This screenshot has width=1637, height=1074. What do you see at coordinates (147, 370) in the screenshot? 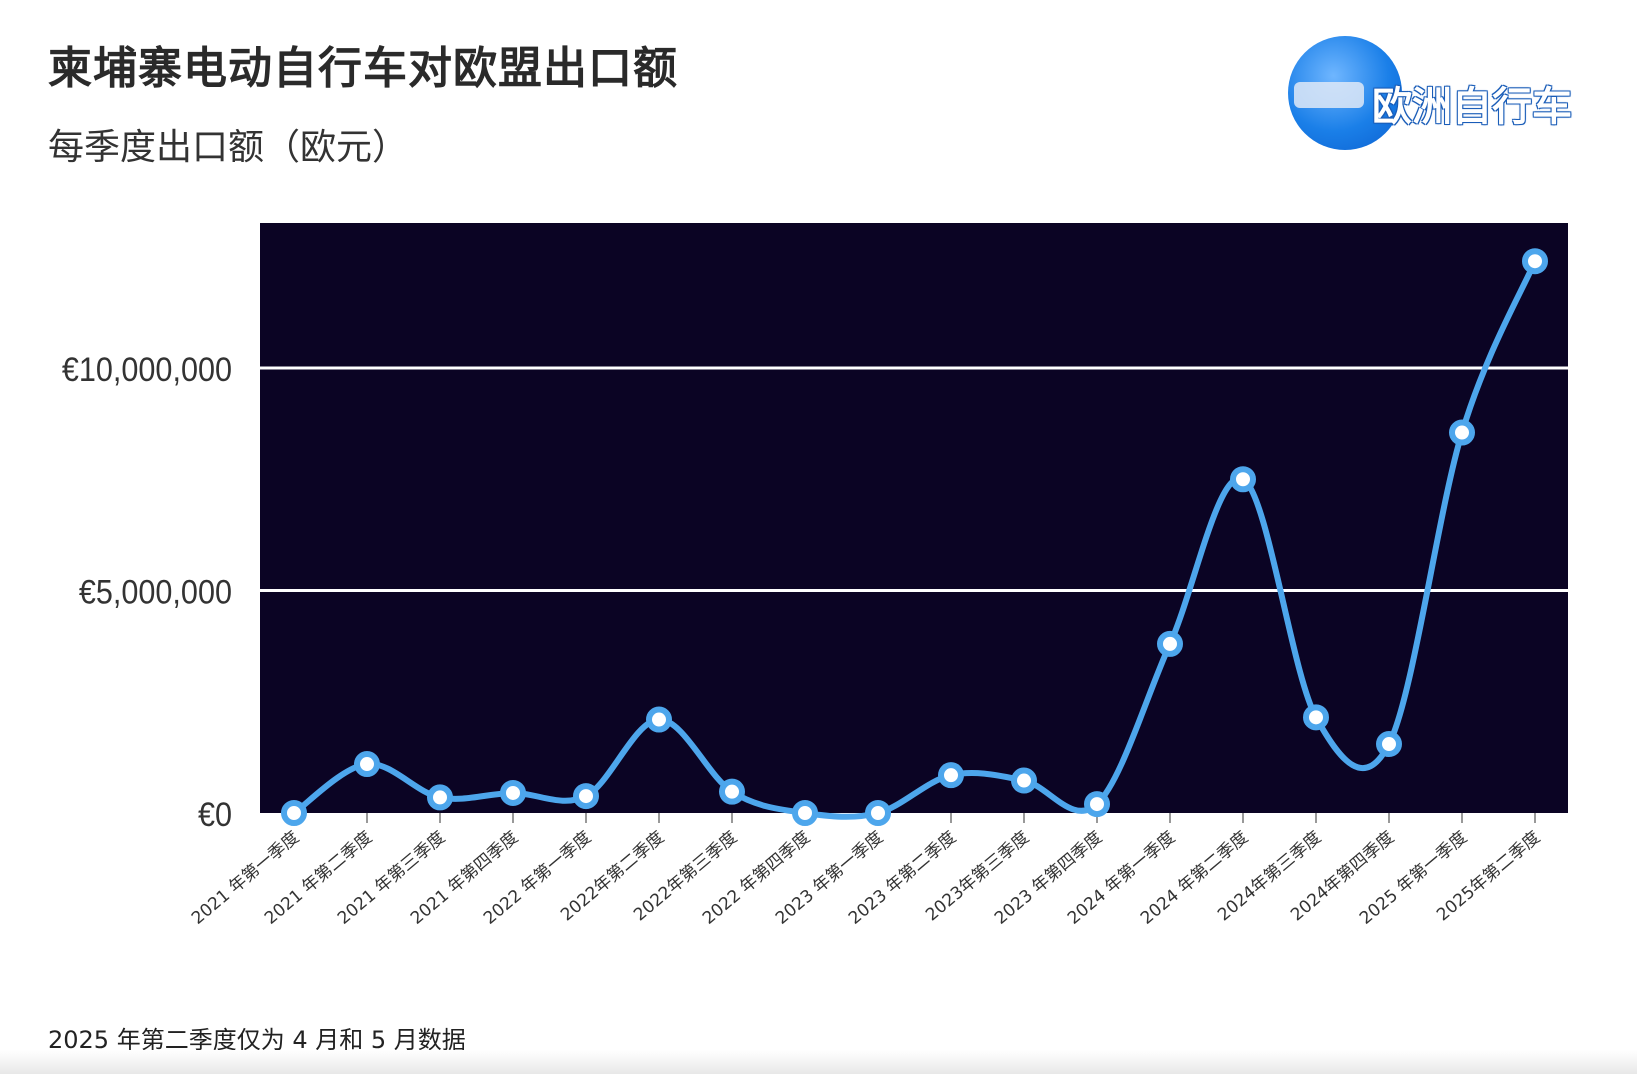
I see `y-tick-label: €10,000,000` at bounding box center [147, 370].